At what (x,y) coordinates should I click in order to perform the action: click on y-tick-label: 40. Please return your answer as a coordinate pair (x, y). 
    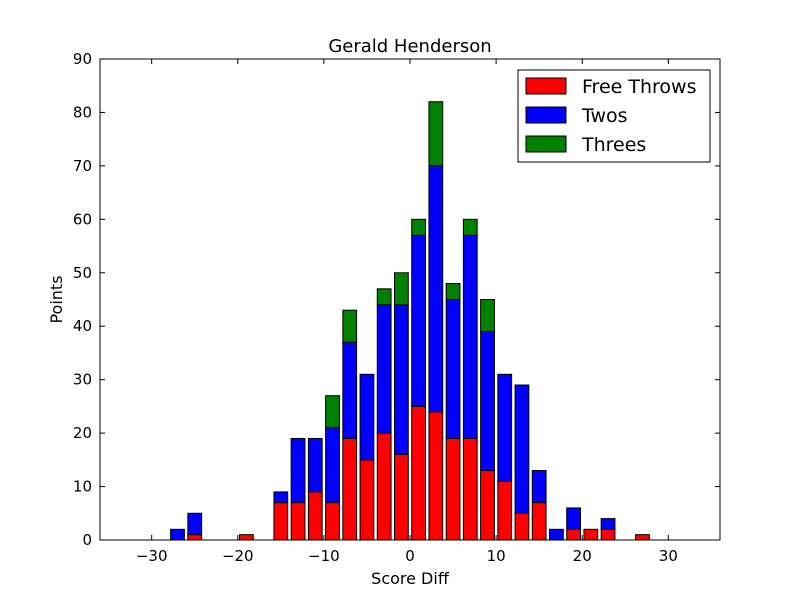
    Looking at the image, I should click on (82, 326).